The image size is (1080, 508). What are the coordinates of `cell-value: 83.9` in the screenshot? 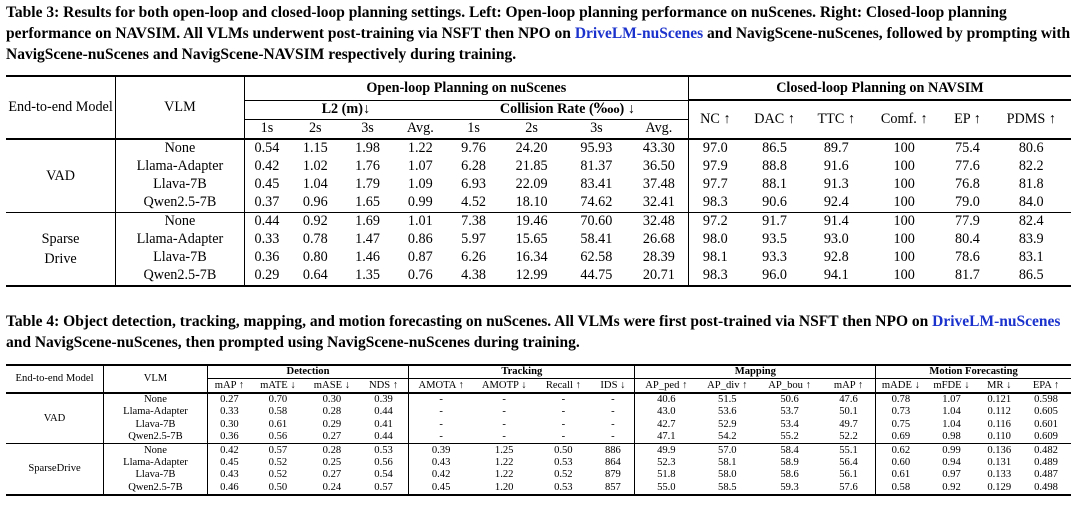 It's located at (1031, 239).